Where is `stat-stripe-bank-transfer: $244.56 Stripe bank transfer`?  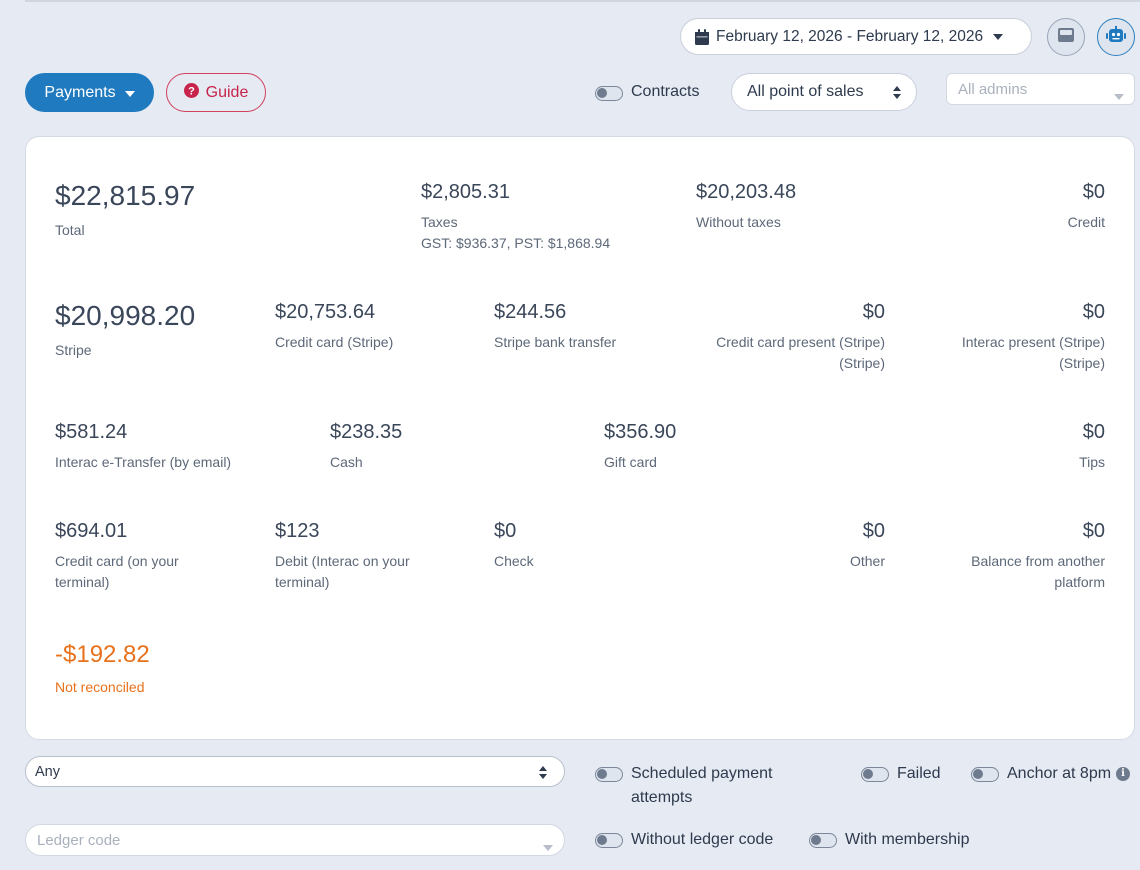
stat-stripe-bank-transfer: $244.56 Stripe bank transfer is located at coordinates (555, 327).